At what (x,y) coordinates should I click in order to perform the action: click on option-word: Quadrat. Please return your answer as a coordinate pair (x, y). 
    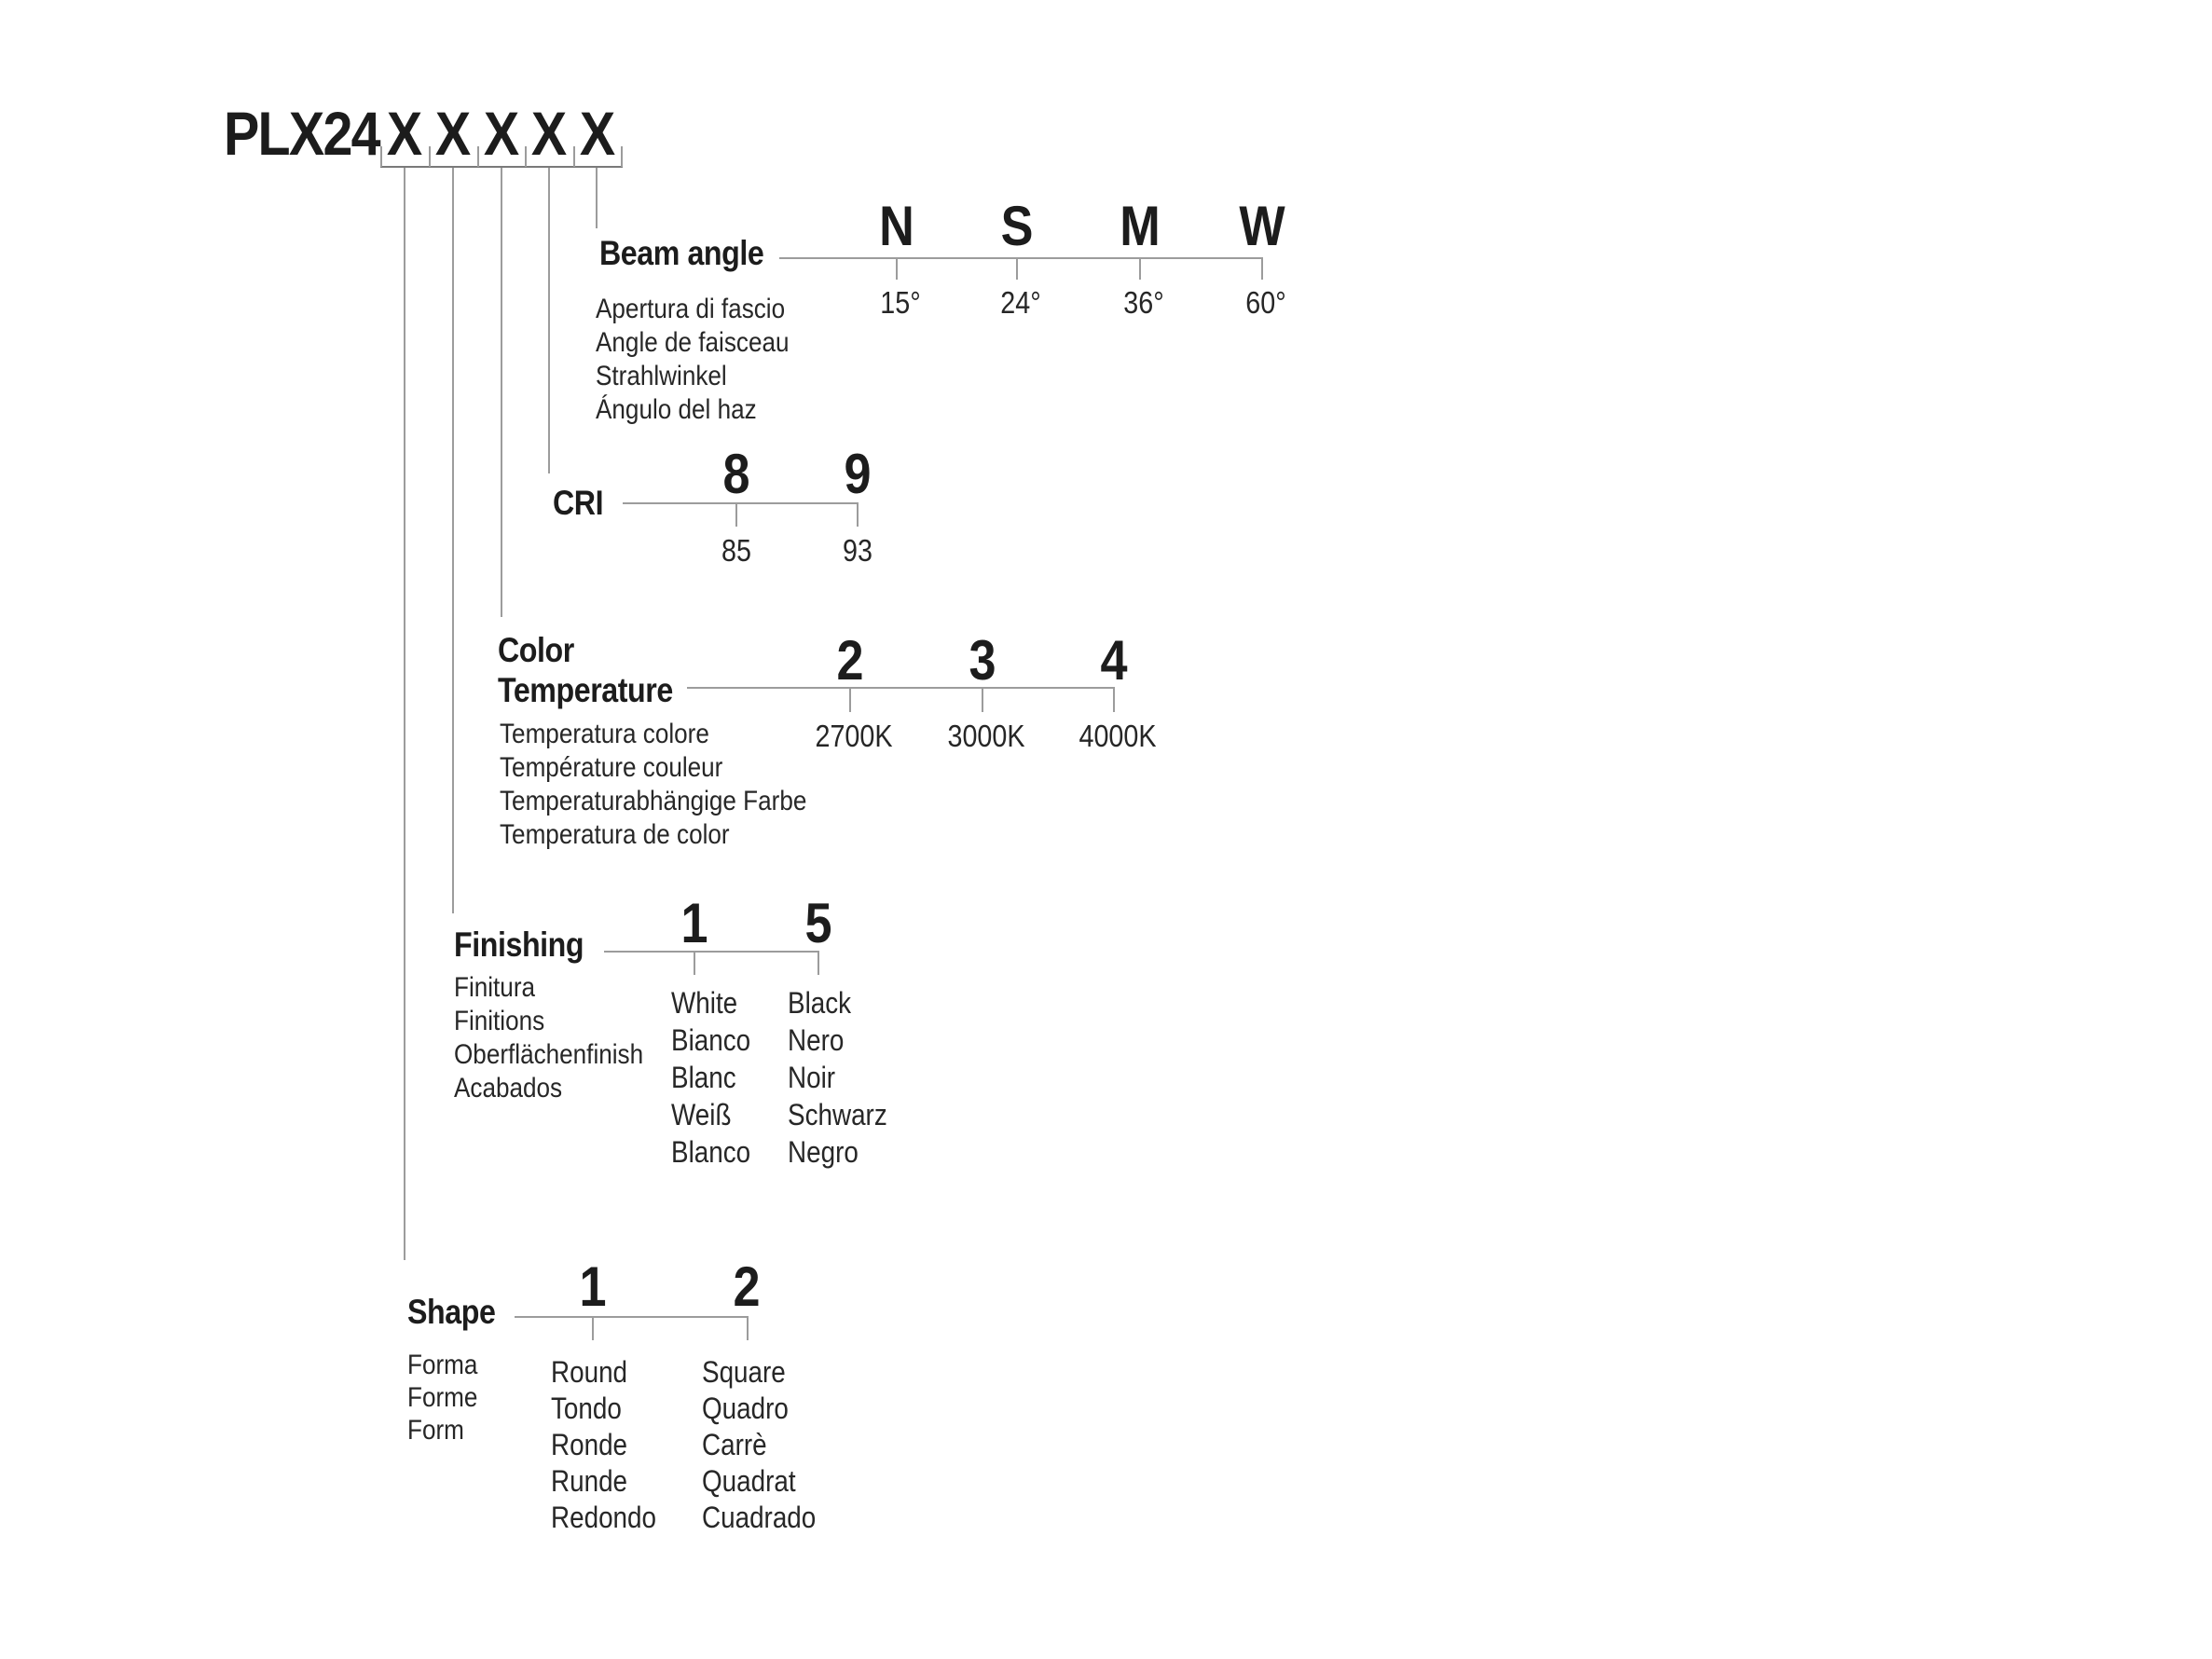
    Looking at the image, I should click on (749, 1481).